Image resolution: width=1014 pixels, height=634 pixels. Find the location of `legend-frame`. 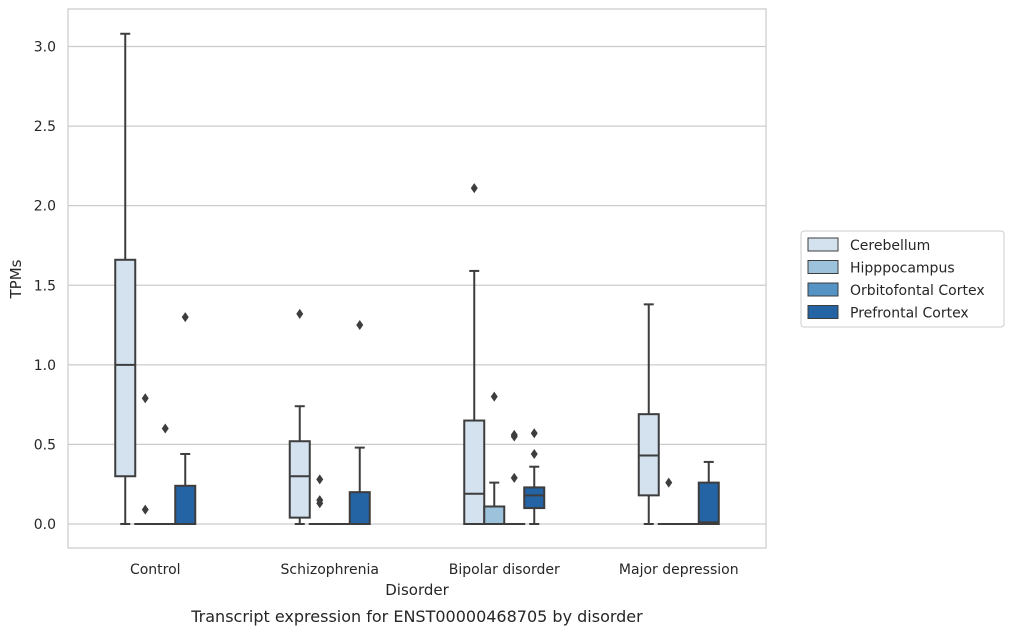

legend-frame is located at coordinates (902, 279).